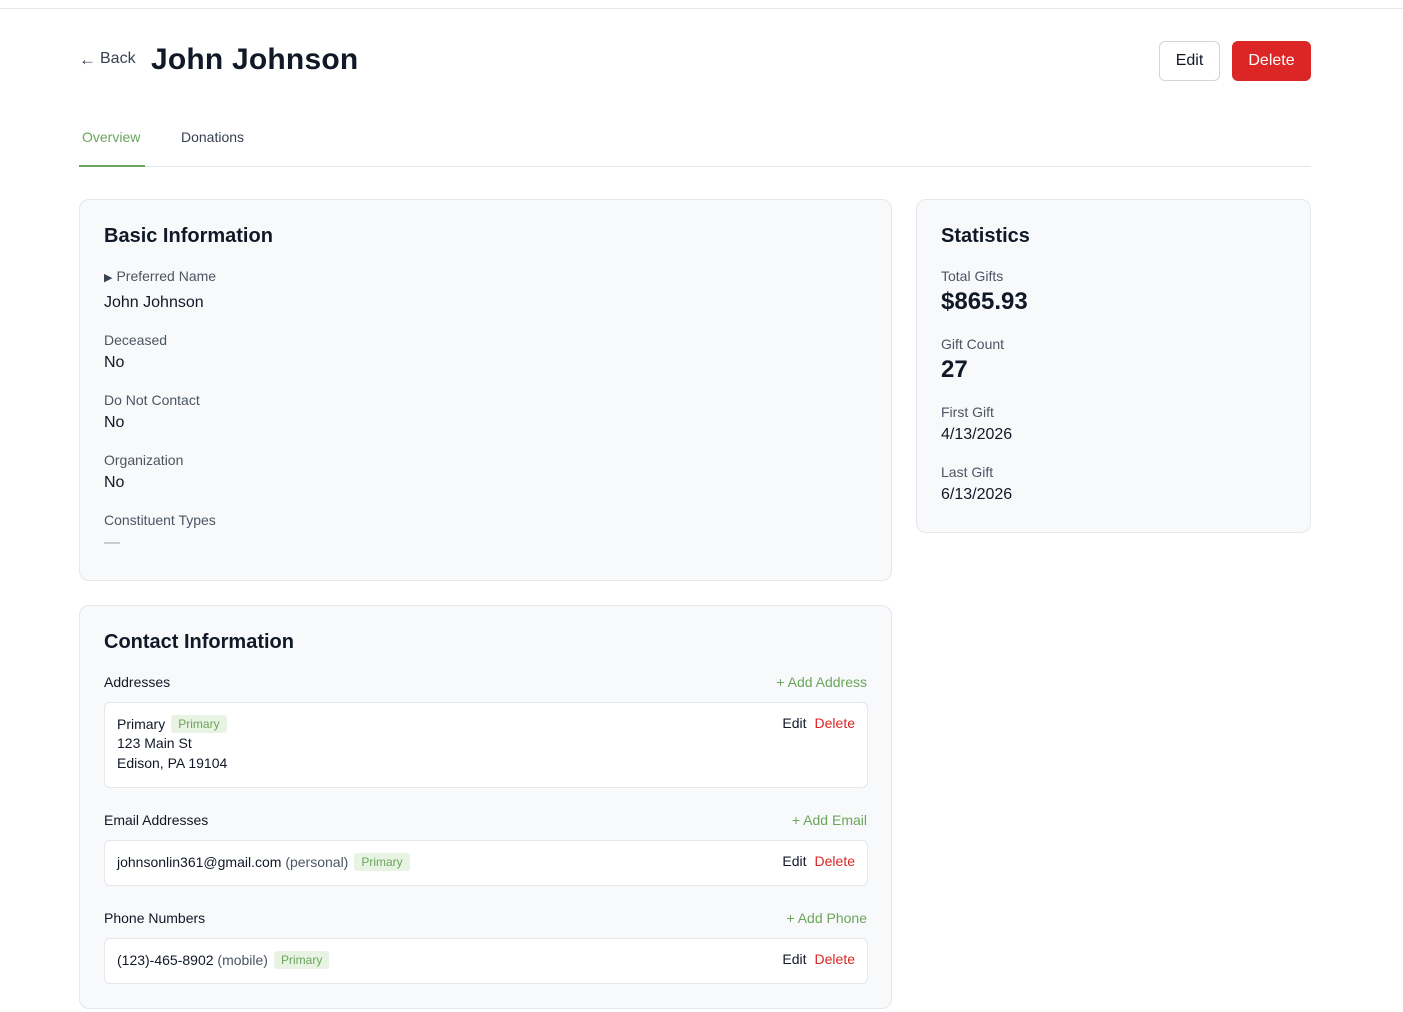 This screenshot has width=1403, height=1012. I want to click on add-phone-button: + Add Phone, so click(826, 918).